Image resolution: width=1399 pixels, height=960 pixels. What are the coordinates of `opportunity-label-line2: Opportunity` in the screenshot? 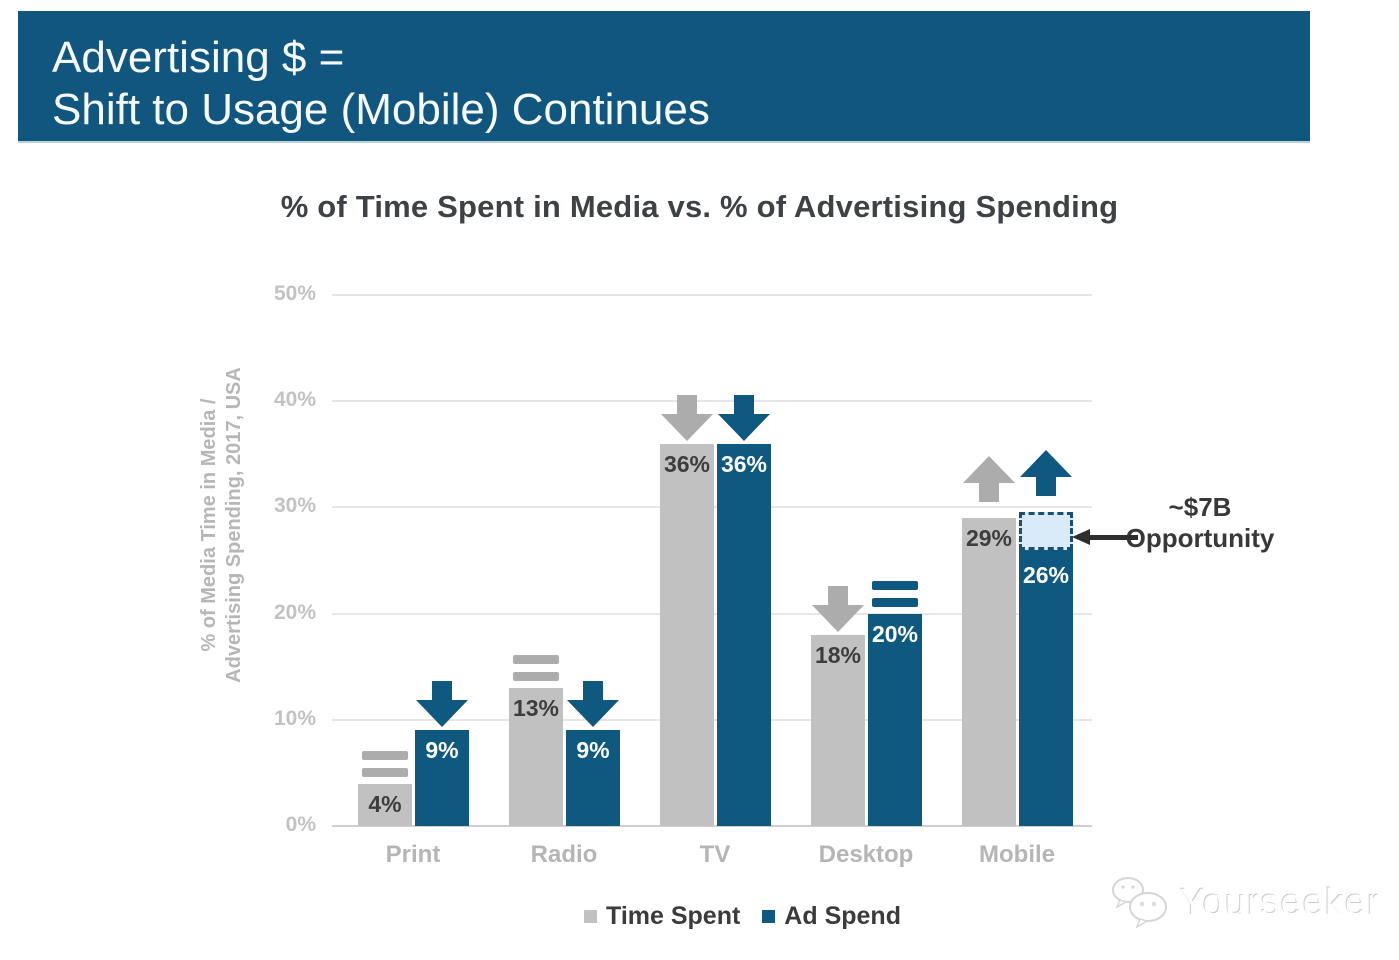 It's located at (1200, 538).